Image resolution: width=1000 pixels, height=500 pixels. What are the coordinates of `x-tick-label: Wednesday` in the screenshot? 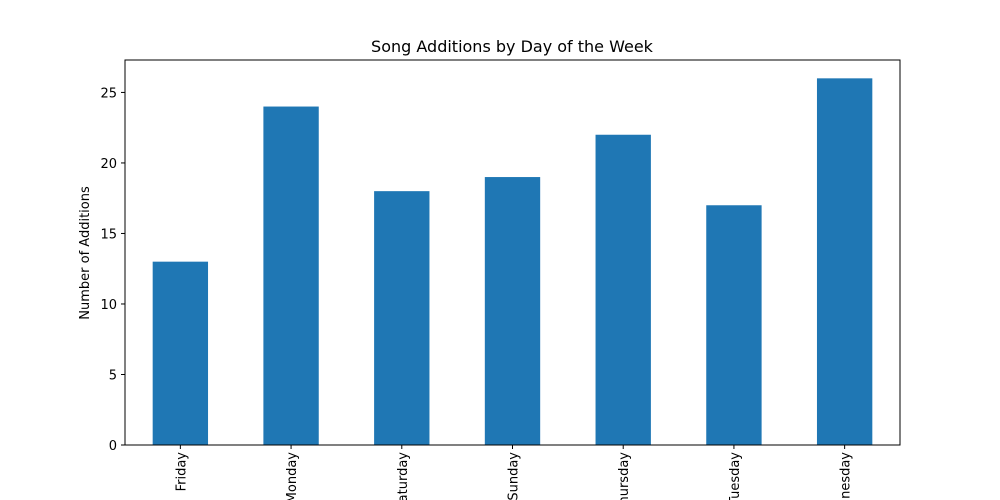 It's located at (846, 476).